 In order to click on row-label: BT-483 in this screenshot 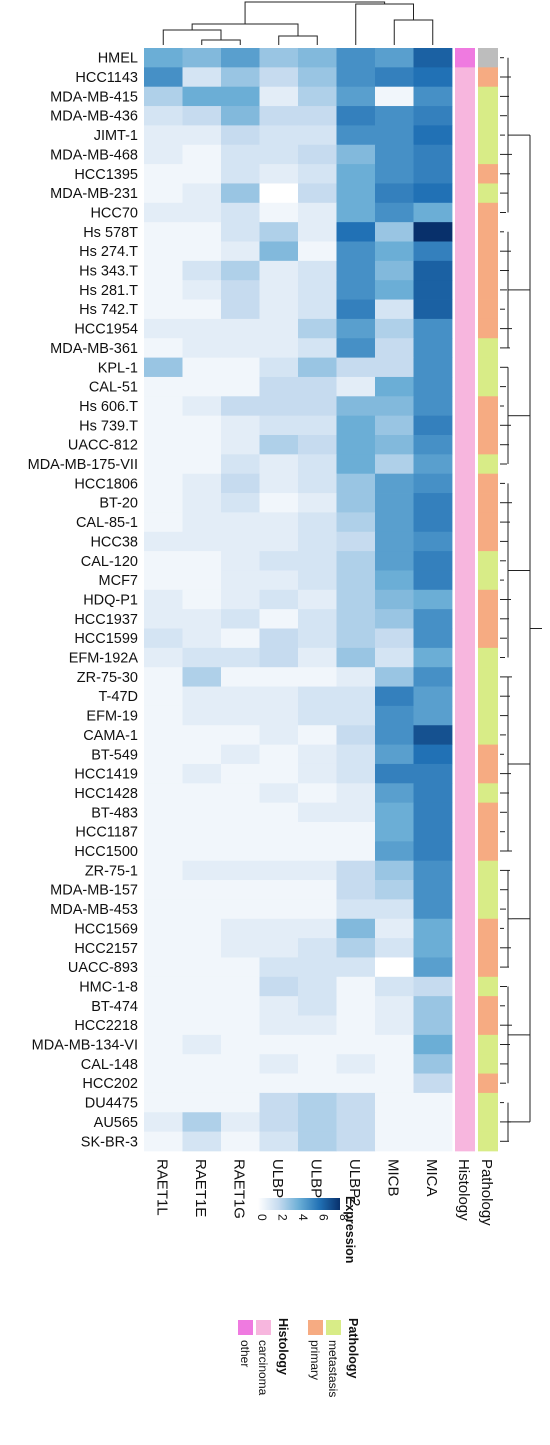, I will do `click(114, 813)`.